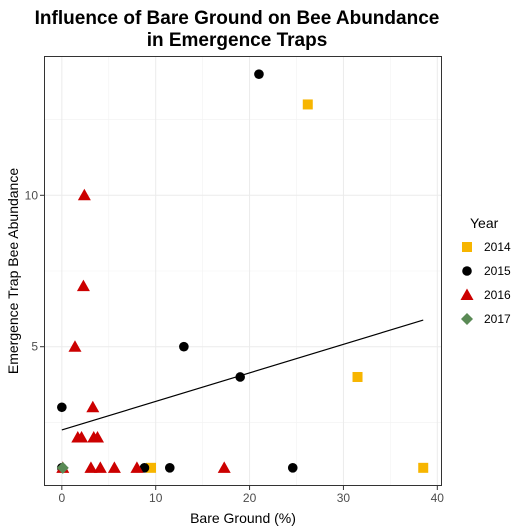 The image size is (529, 532). What do you see at coordinates (344, 498) in the screenshot?
I see `x-tick-label: 30` at bounding box center [344, 498].